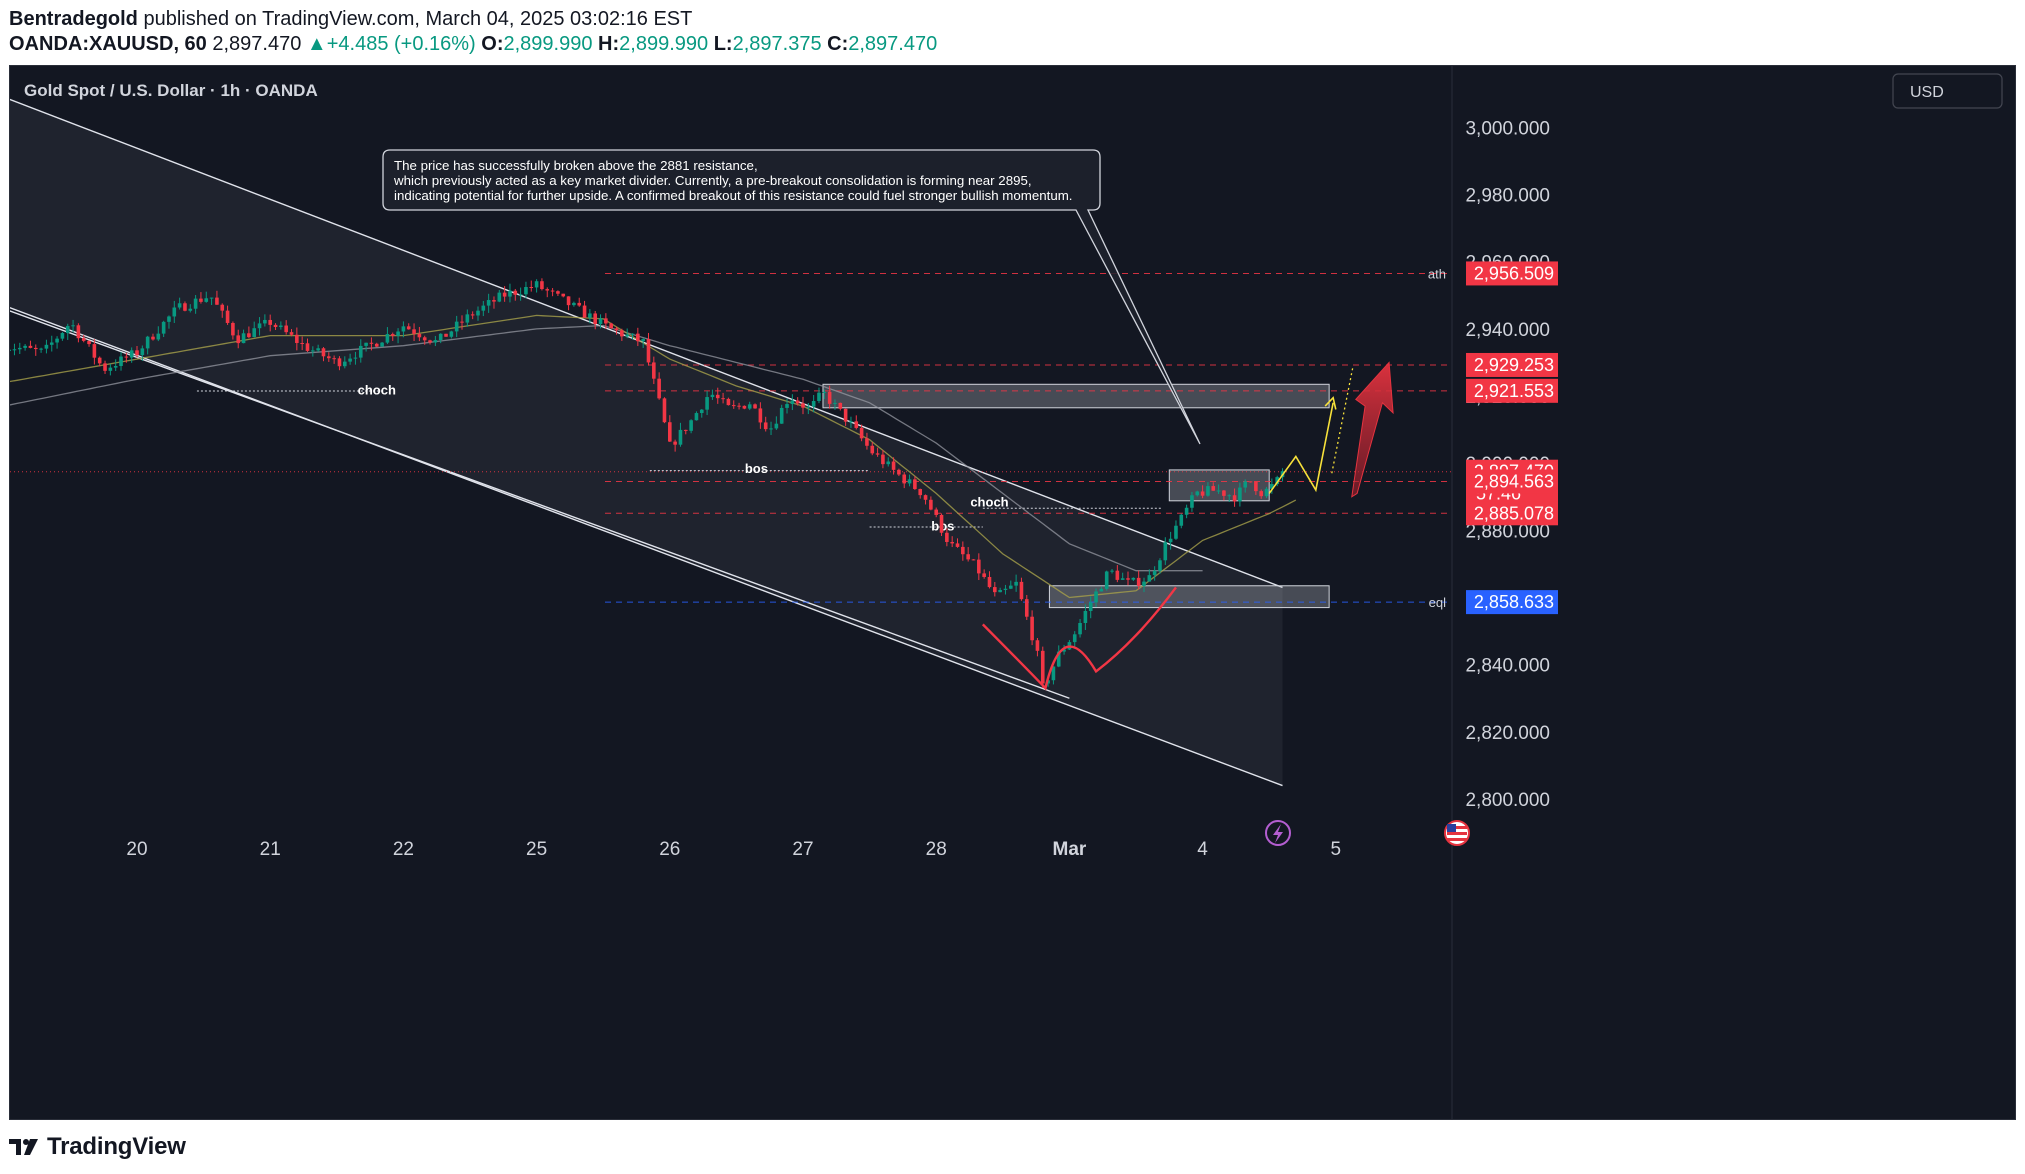  Describe the element at coordinates (1342, 419) in the screenshot. I see `yellow-dotted-arrow` at that location.